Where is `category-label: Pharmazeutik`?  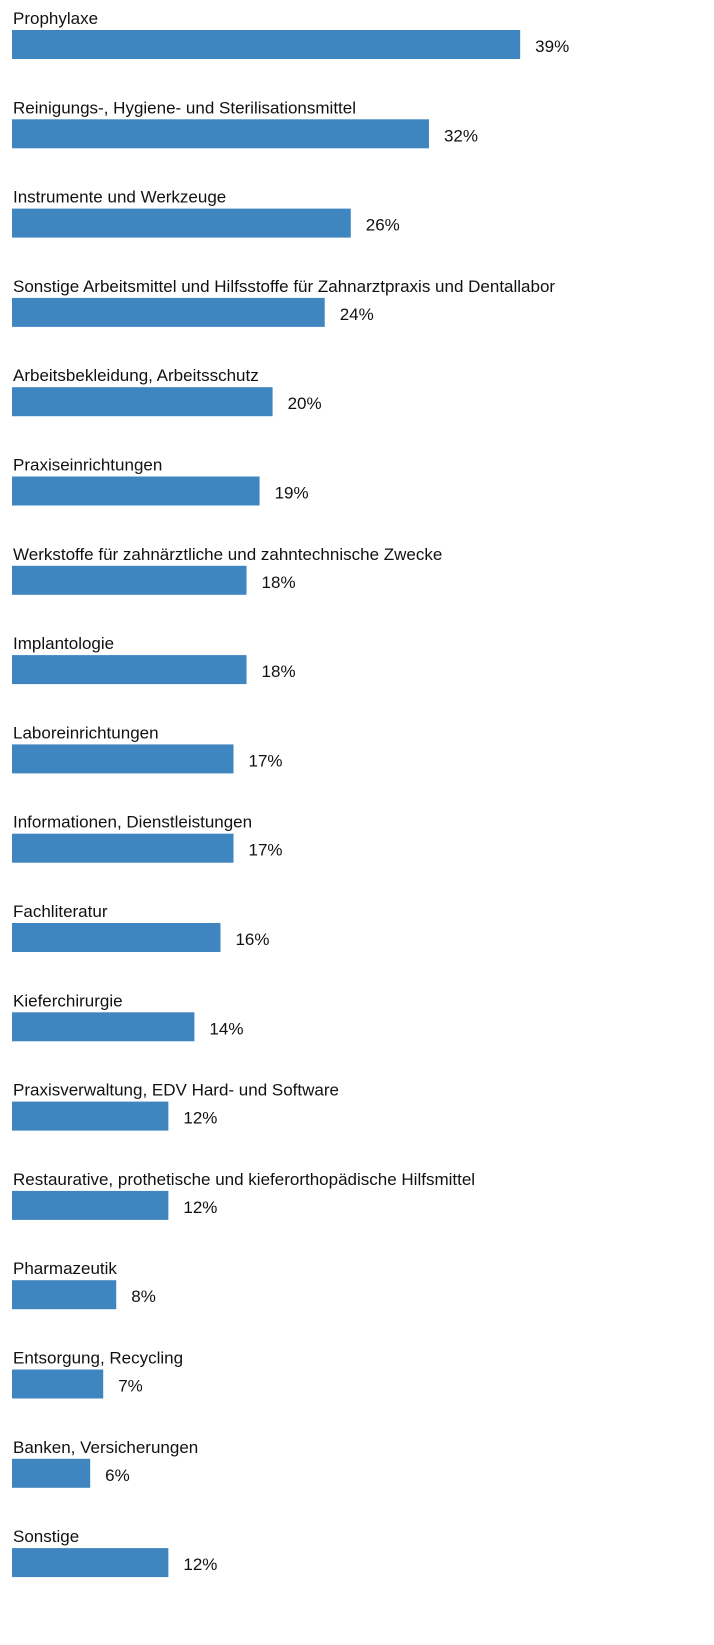 category-label: Pharmazeutik is located at coordinates (65, 1268).